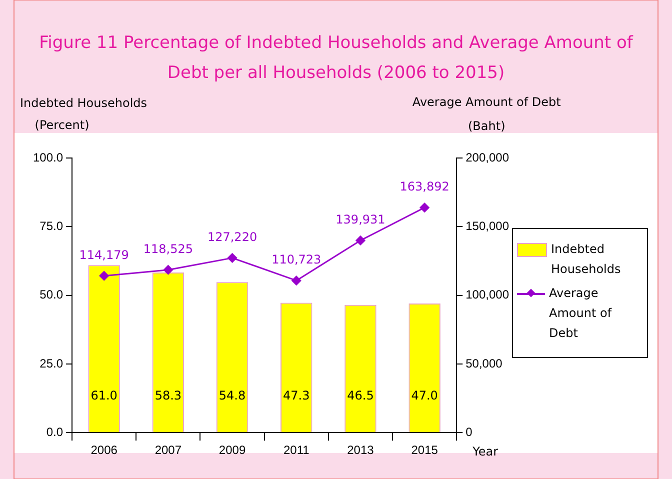 Image resolution: width=672 pixels, height=479 pixels. I want to click on data-label: 58.3, so click(168, 395).